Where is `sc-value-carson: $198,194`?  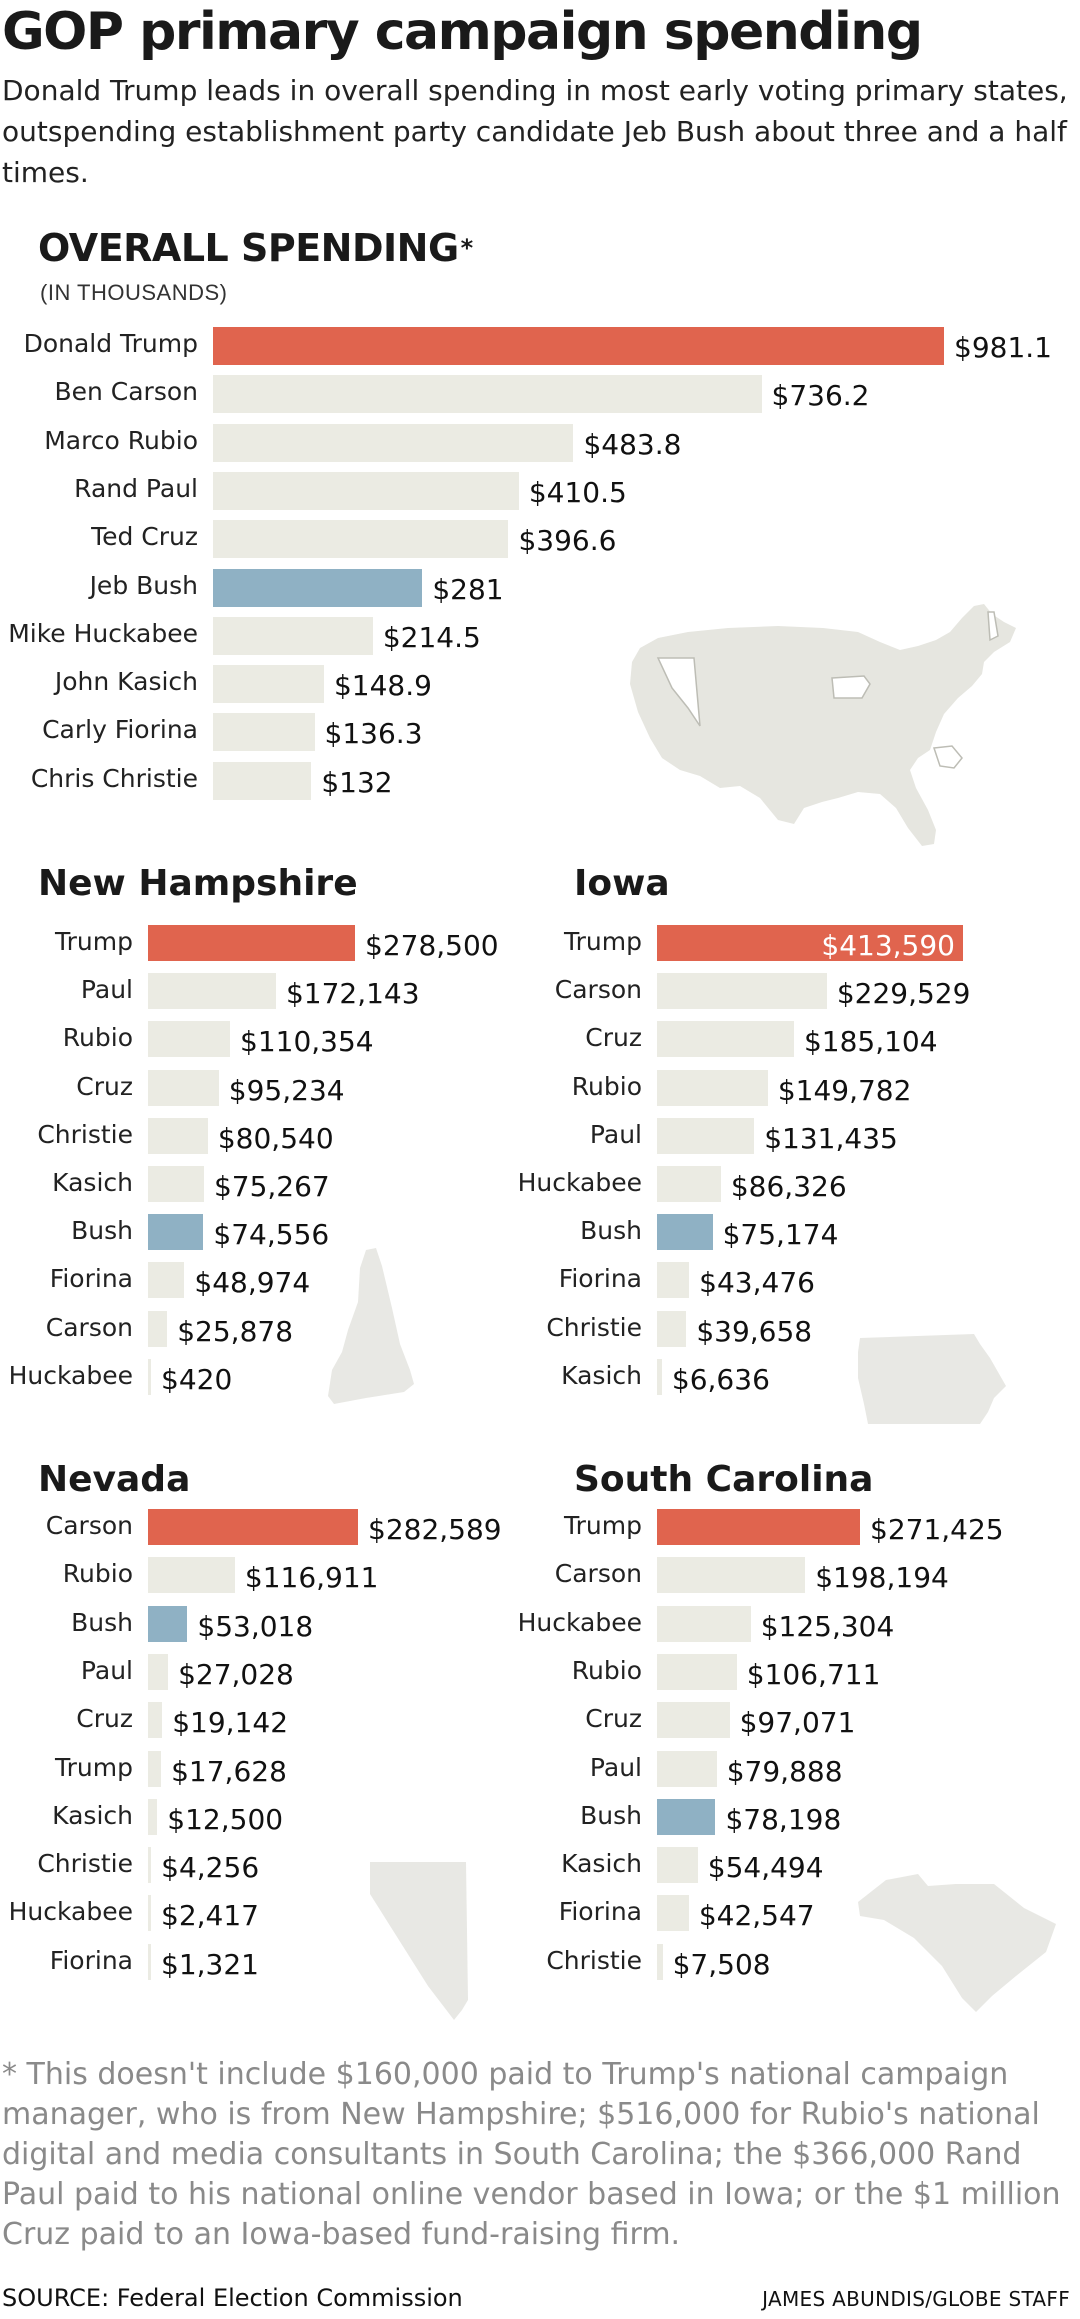 sc-value-carson: $198,194 is located at coordinates (882, 1578).